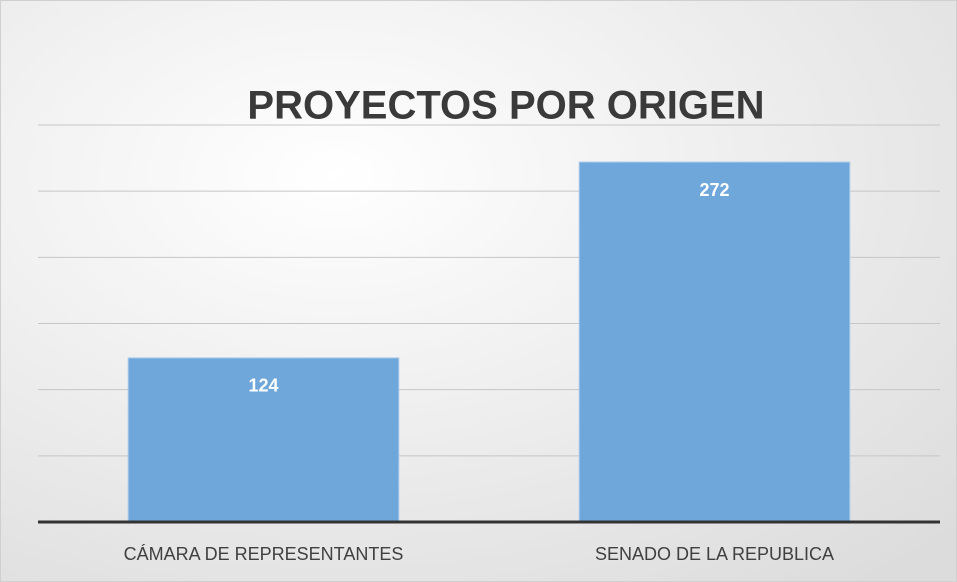 The height and width of the screenshot is (582, 957). I want to click on x-tick-label: CÁMARA DE REPRESENTANTES, so click(264, 554).